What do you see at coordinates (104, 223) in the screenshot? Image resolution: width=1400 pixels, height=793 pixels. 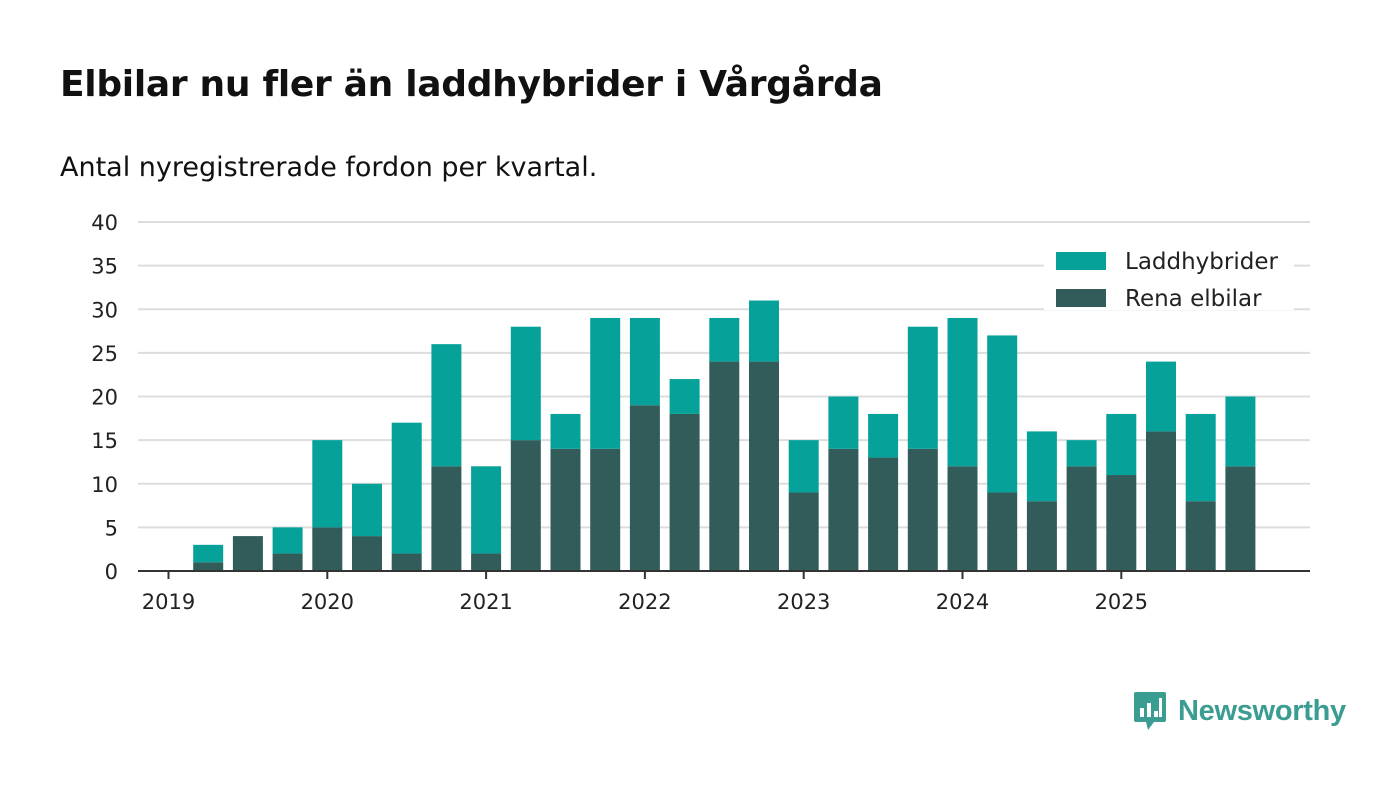 I see `y-tick-label: 40` at bounding box center [104, 223].